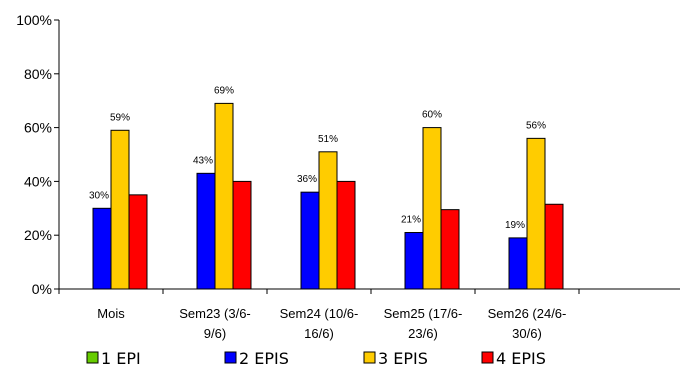  I want to click on x-category-label: 30/6), so click(527, 333).